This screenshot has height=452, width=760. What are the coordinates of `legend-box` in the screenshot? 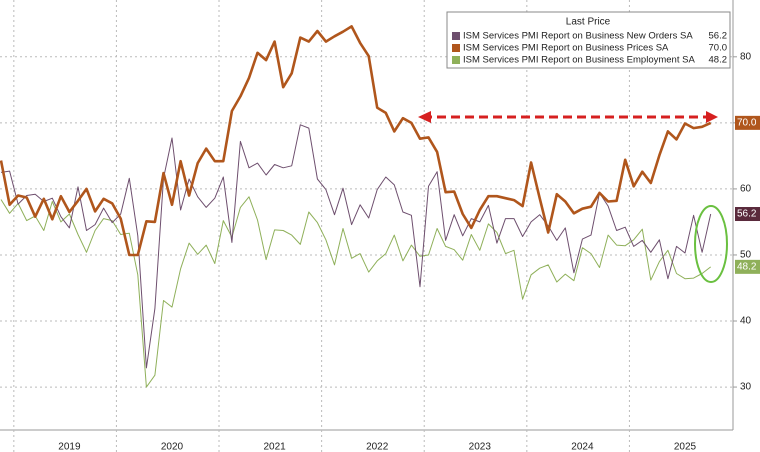 It's located at (588, 40).